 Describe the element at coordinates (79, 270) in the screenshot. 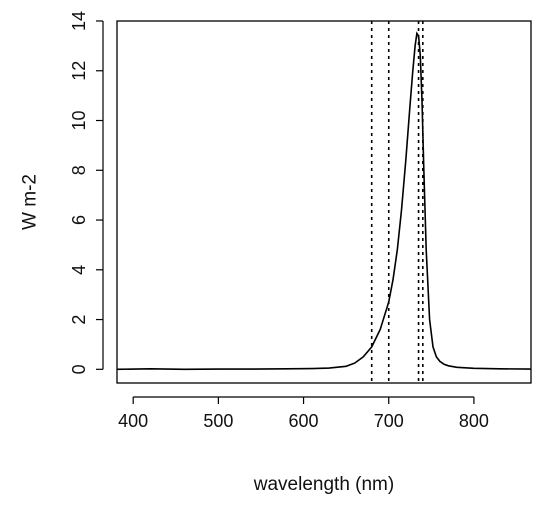

I see `y-tick-label: 4` at that location.